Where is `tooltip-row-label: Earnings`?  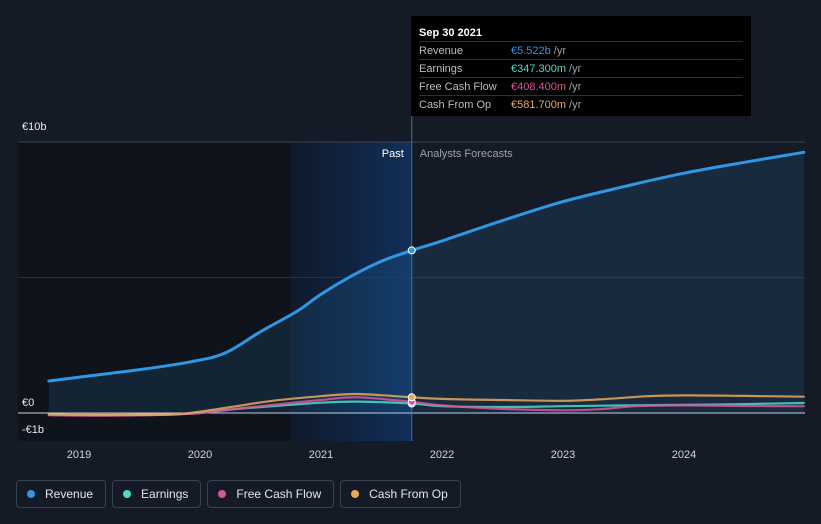
tooltip-row-label: Earnings is located at coordinates (441, 68).